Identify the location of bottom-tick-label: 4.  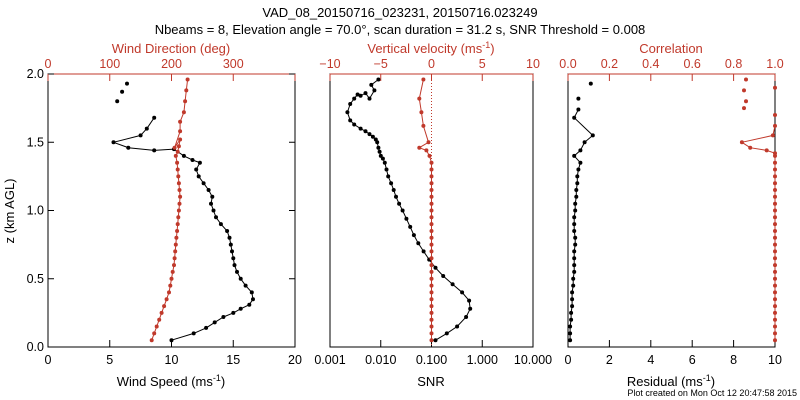
(650, 360).